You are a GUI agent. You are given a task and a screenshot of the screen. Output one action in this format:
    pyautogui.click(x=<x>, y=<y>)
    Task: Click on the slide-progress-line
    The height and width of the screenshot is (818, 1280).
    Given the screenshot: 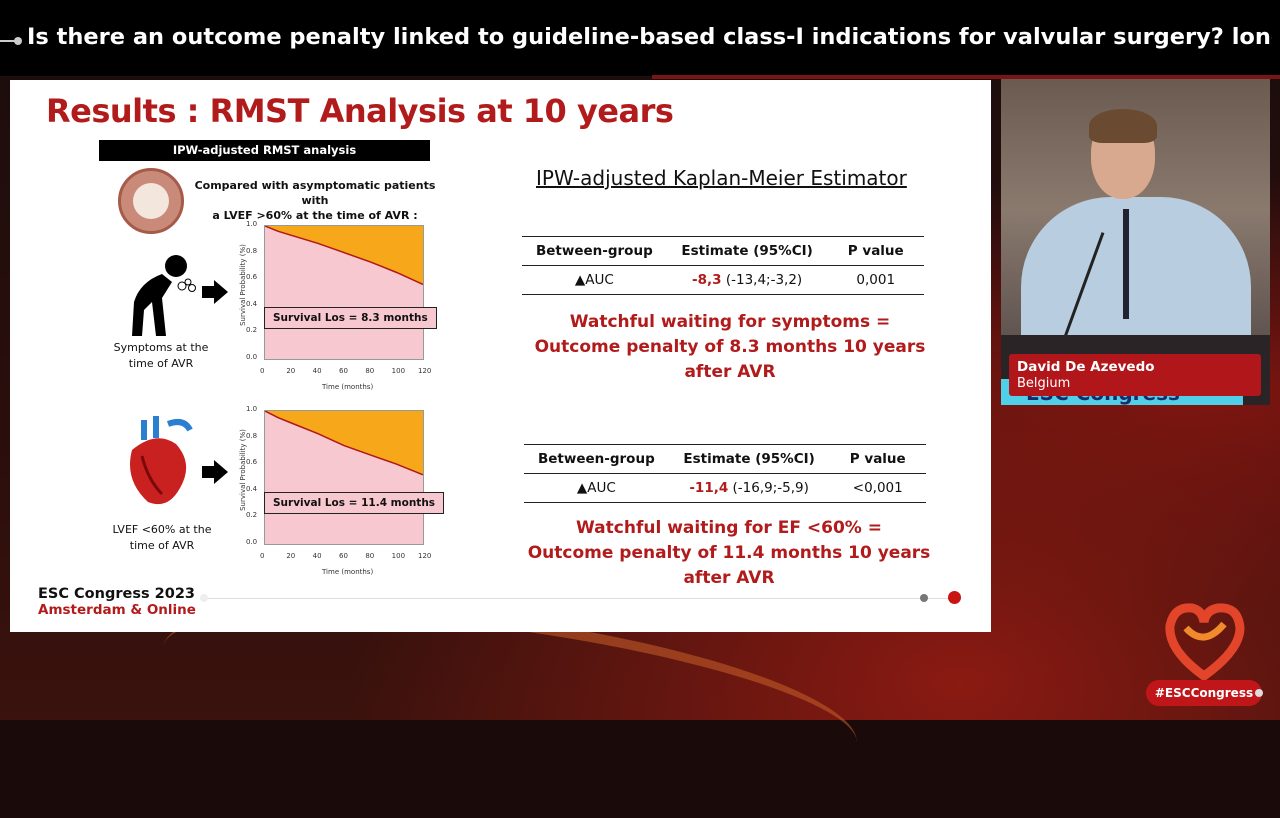 What is the action you would take?
    pyautogui.click(x=579, y=598)
    